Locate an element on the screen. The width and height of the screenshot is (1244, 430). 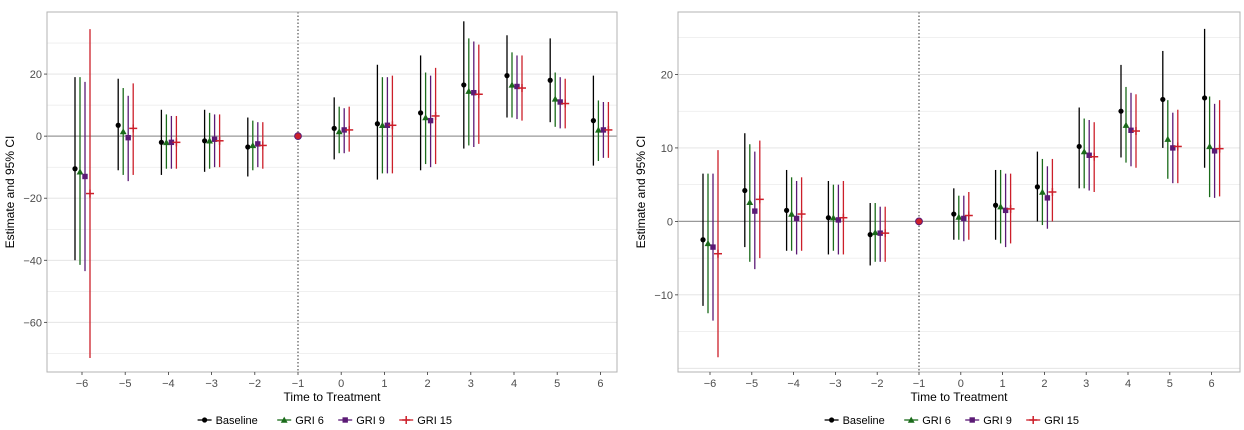
legend-label: GRI 15 is located at coordinates (434, 421).